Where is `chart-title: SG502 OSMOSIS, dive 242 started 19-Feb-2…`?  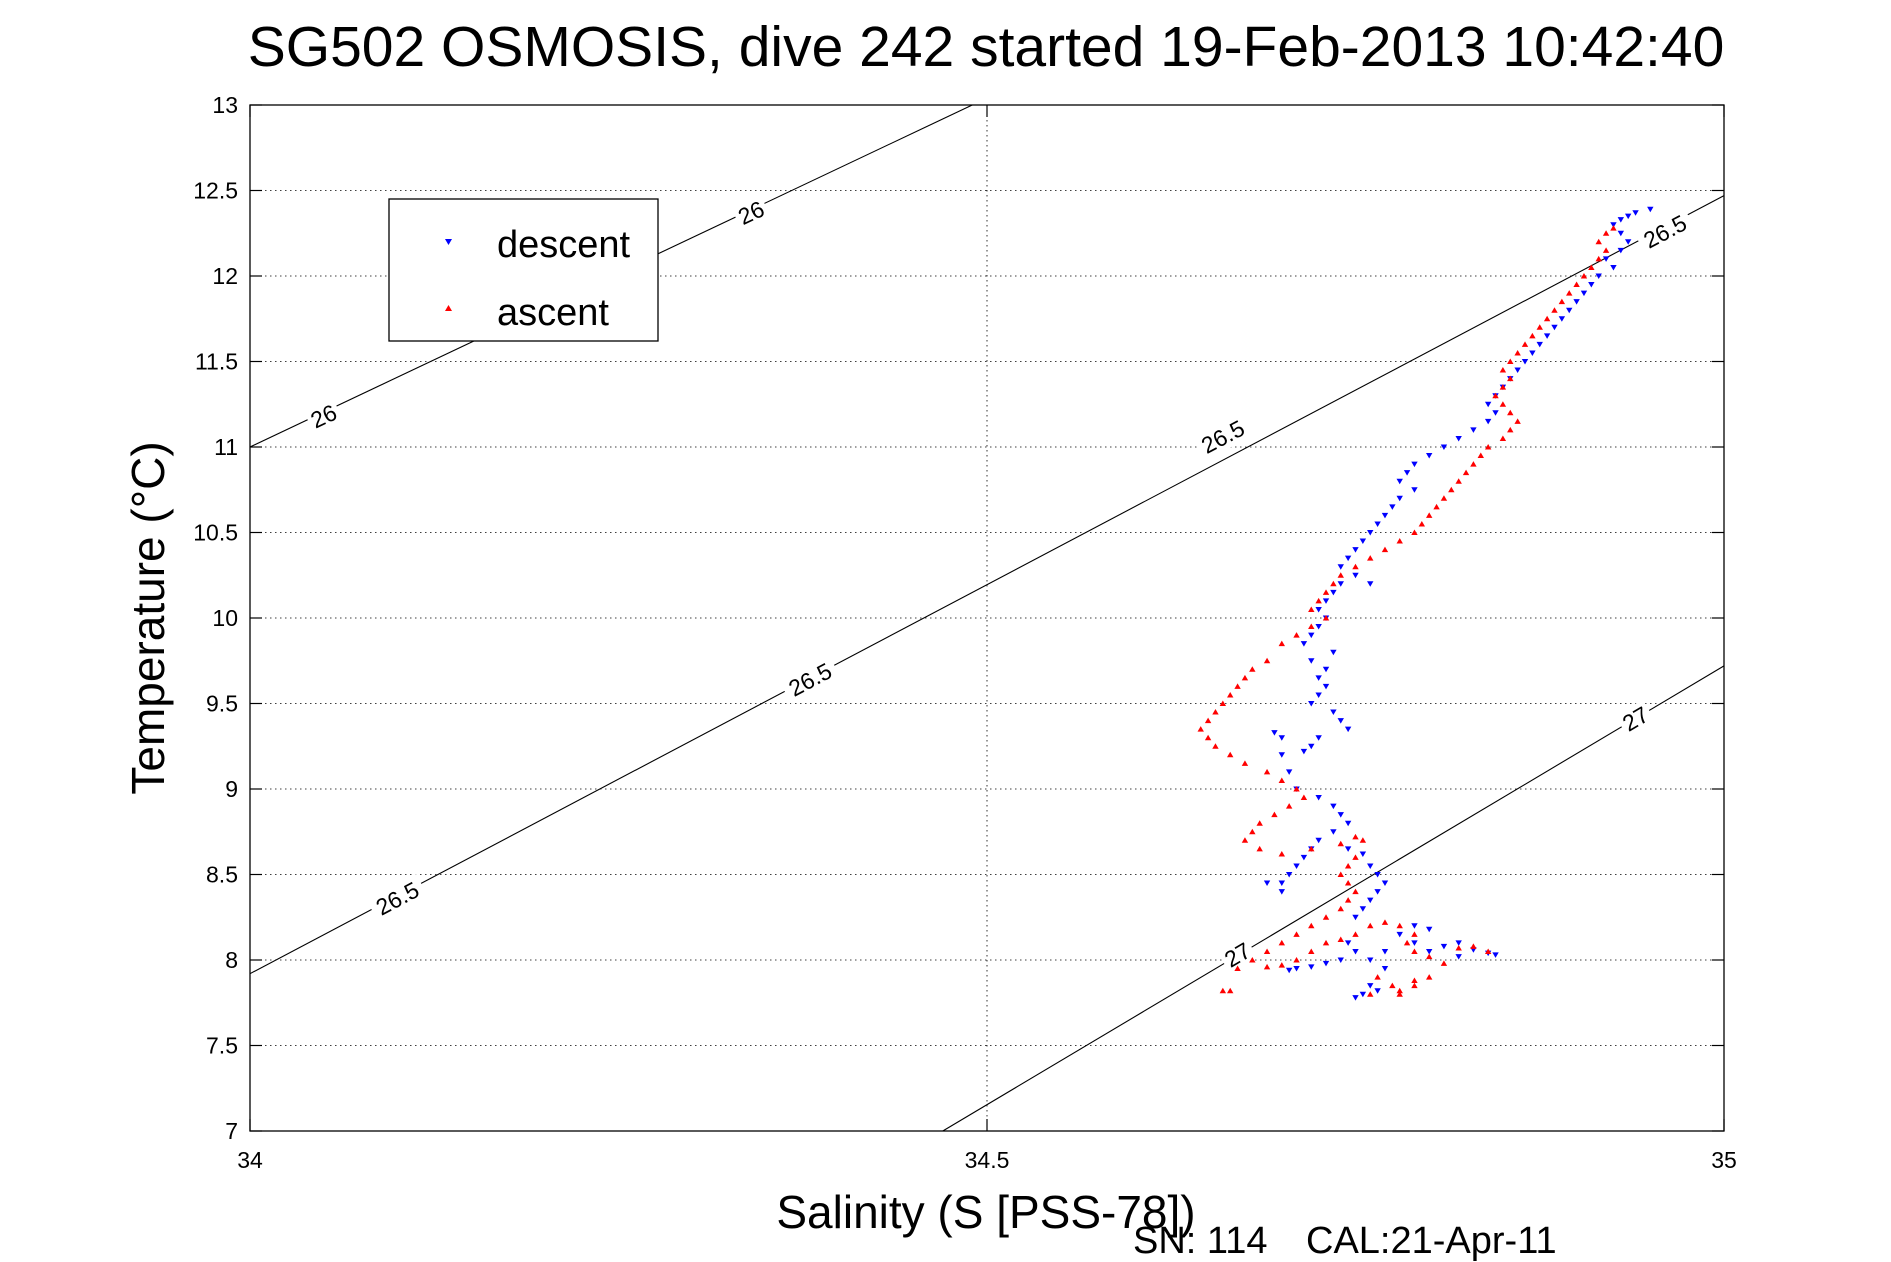 chart-title: SG502 OSMOSIS, dive 242 started 19-Feb-2… is located at coordinates (986, 47).